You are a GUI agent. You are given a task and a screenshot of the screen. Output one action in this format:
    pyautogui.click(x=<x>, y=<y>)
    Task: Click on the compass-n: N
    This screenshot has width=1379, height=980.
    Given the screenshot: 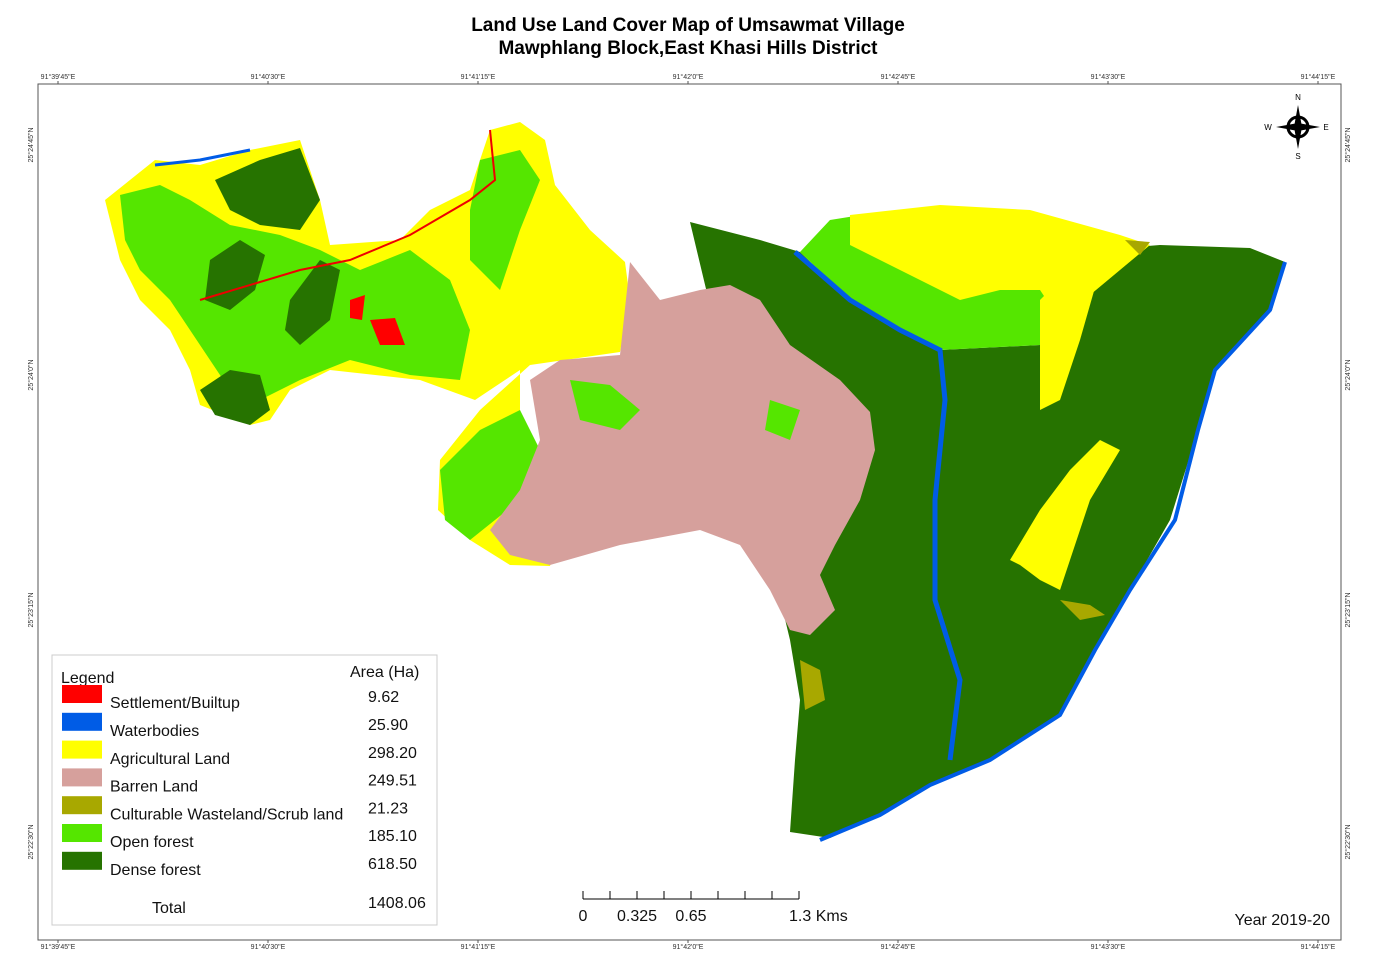 What is the action you would take?
    pyautogui.click(x=1298, y=97)
    